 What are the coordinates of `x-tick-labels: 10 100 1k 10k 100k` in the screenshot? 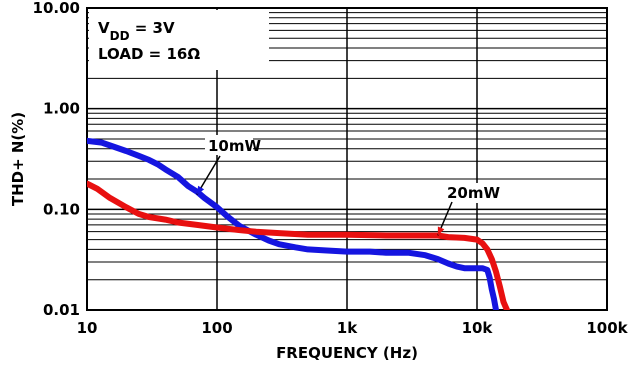 It's located at (353, 328).